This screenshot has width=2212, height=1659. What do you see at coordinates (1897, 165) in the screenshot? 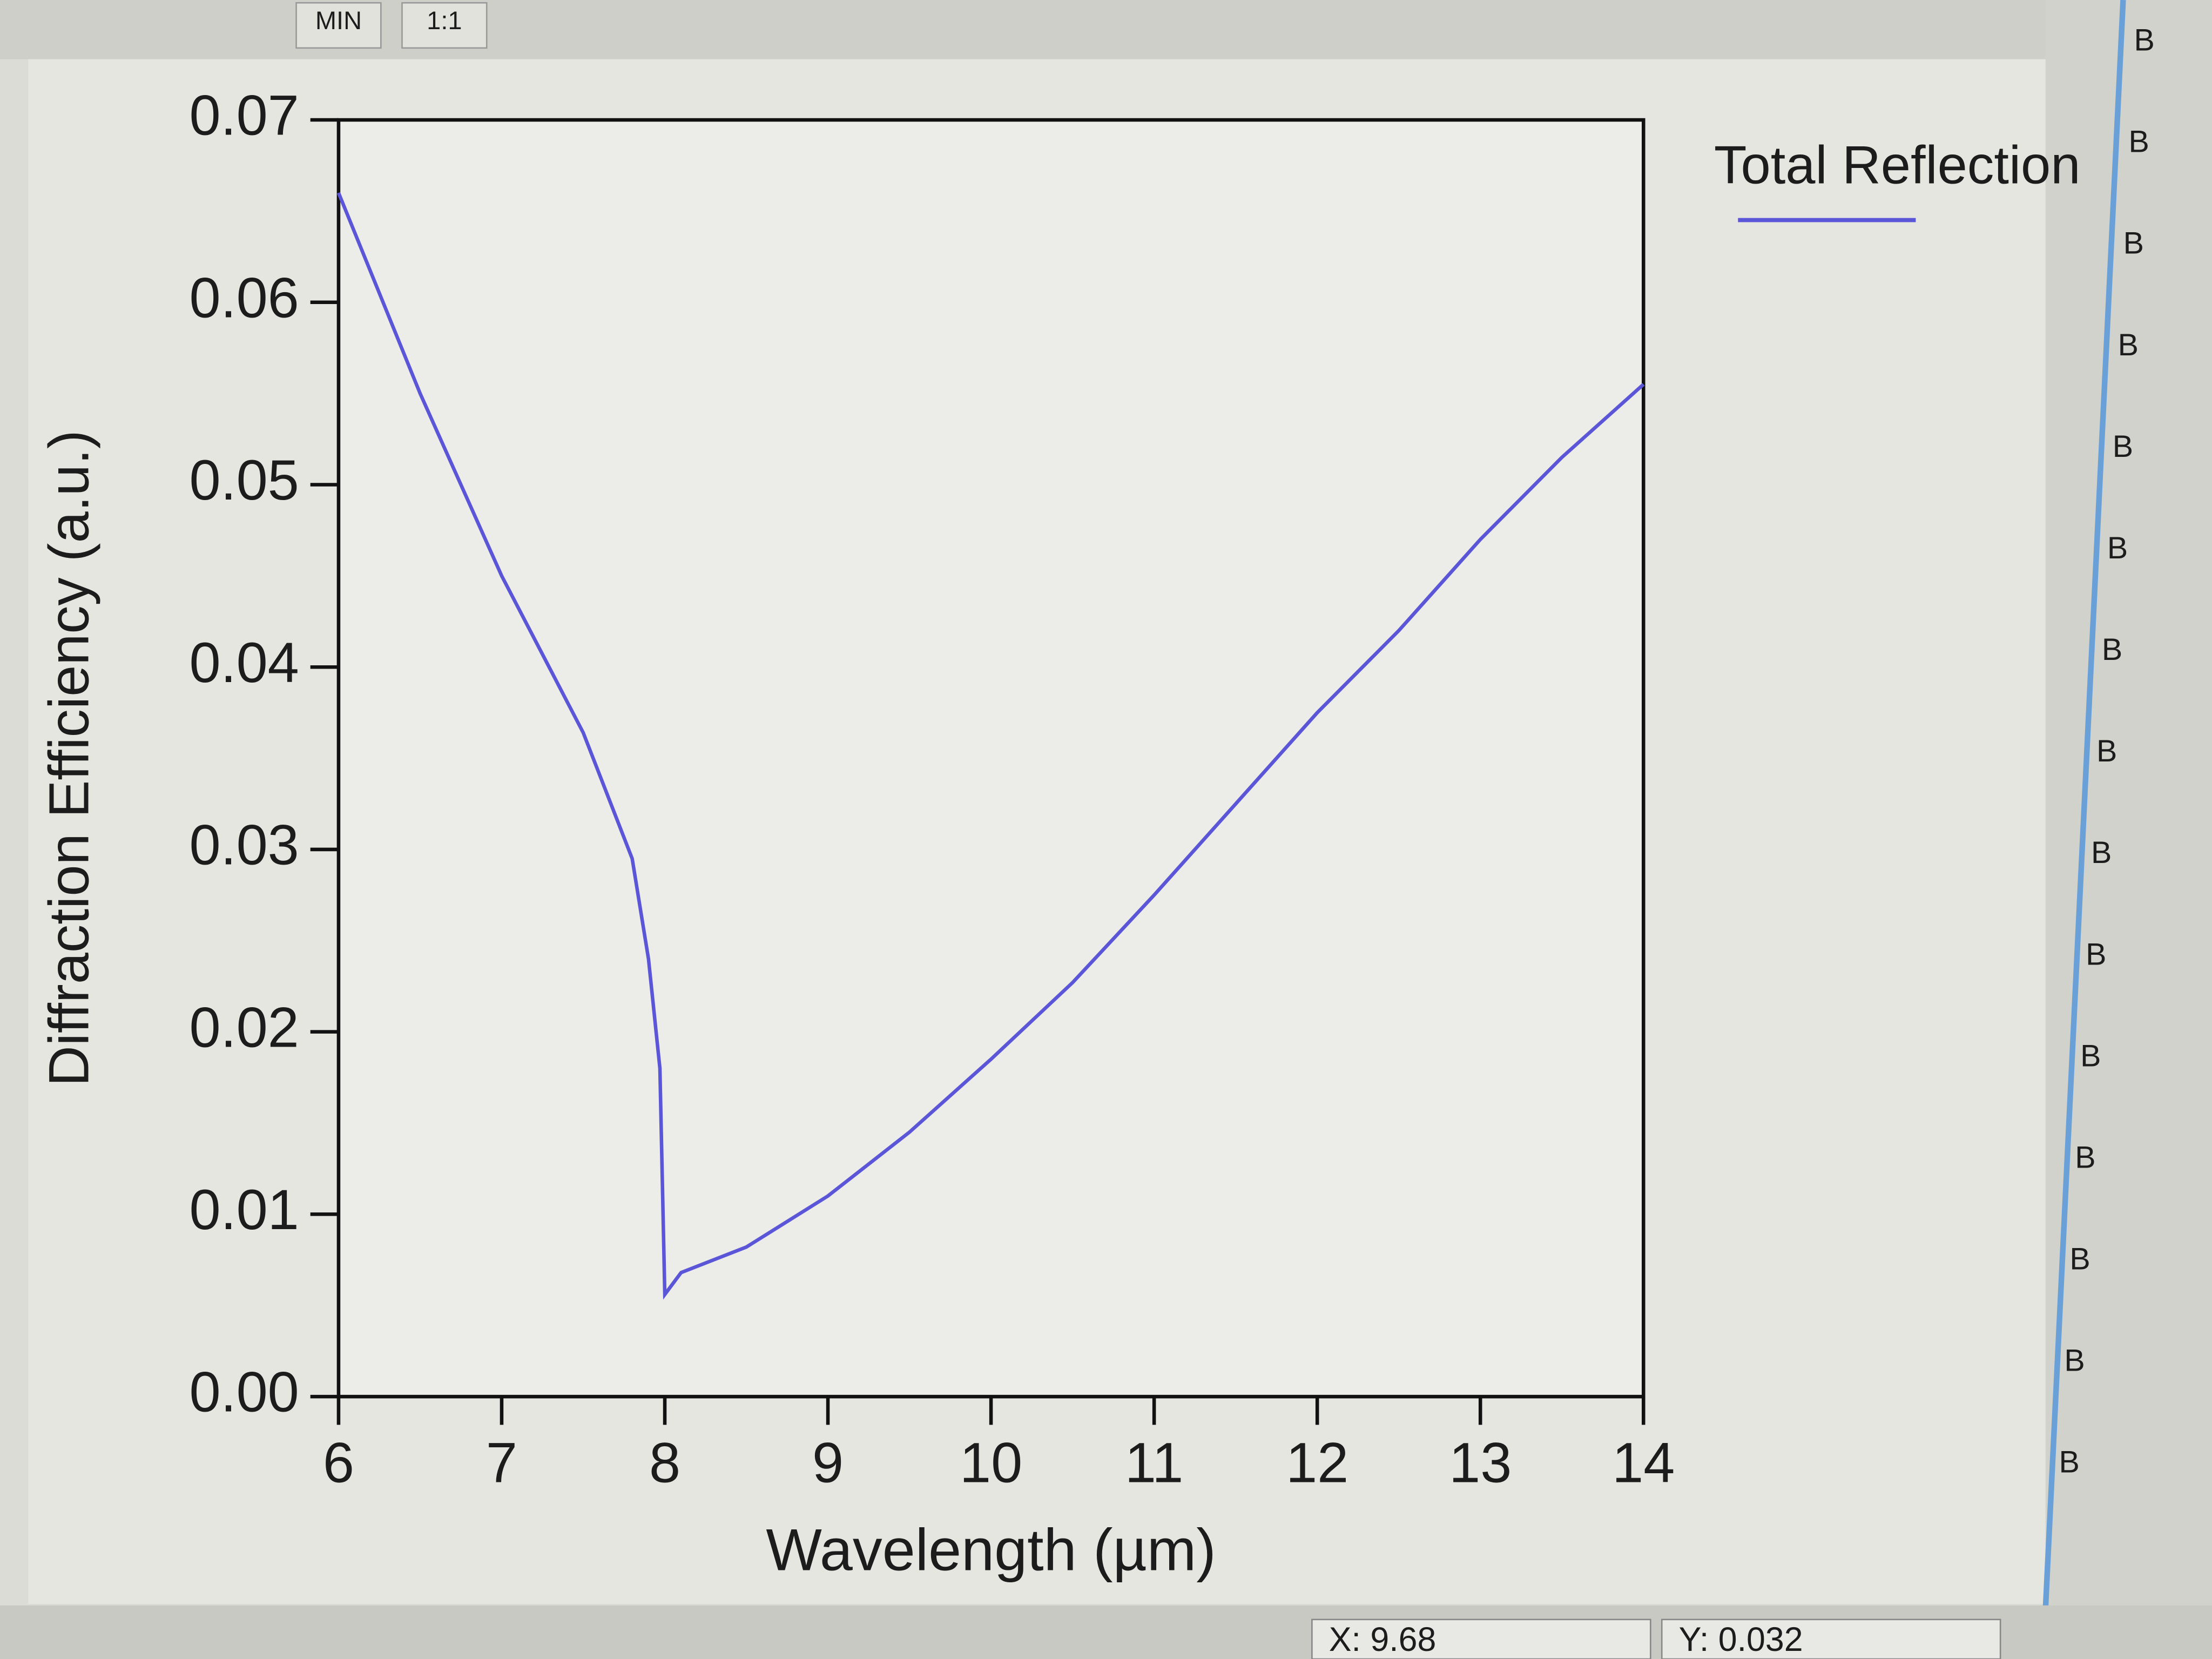
I see `legend-label: Total Reflection` at bounding box center [1897, 165].